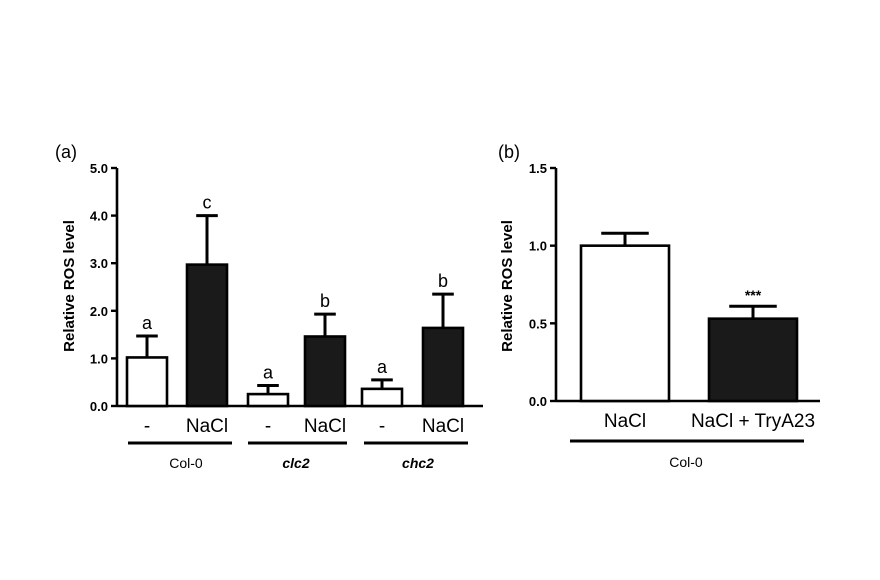  Describe the element at coordinates (625, 421) in the screenshot. I see `panel-b-category-label: NaCl` at that location.